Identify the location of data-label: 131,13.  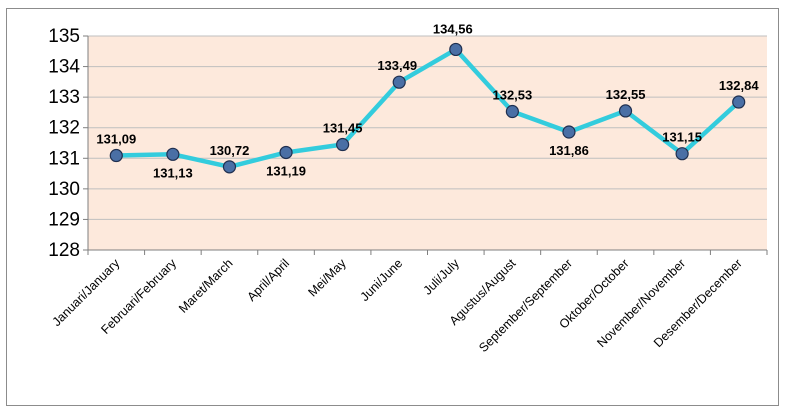
(173, 172).